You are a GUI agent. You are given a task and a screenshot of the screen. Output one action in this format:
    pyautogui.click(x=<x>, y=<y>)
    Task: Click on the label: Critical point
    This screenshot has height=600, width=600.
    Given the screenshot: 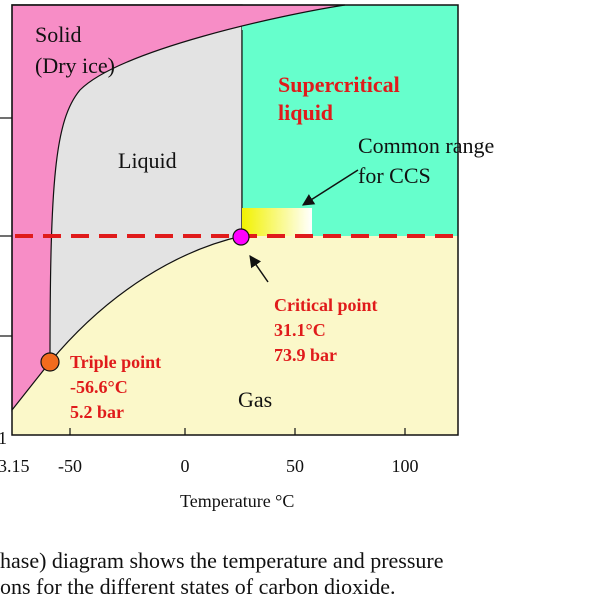 What is the action you would take?
    pyautogui.click(x=326, y=305)
    